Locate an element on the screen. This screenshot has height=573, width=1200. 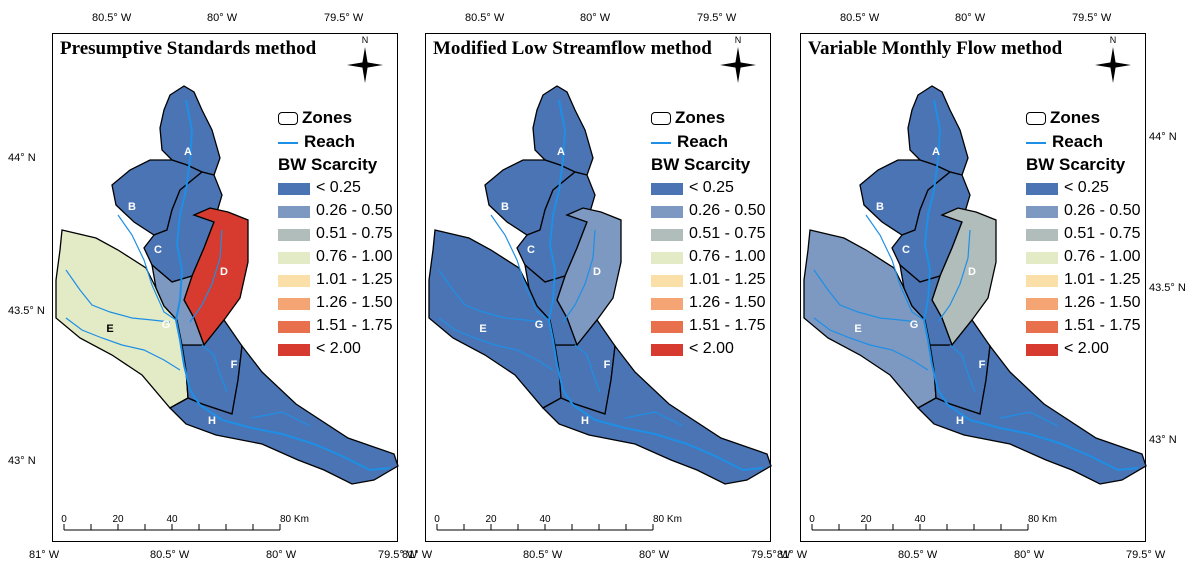
scale-label: 0 is located at coordinates (64, 519).